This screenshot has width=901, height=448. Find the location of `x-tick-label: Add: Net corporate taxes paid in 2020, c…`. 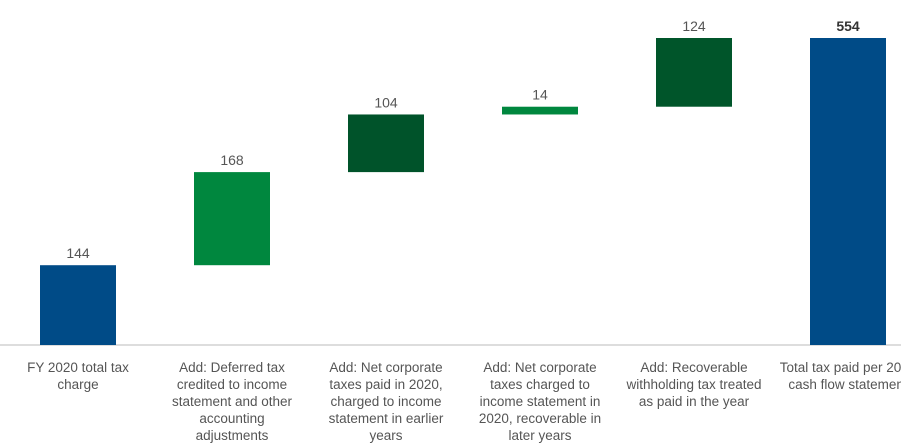

x-tick-label: Add: Net corporate taxes paid in 2020, c… is located at coordinates (386, 401).